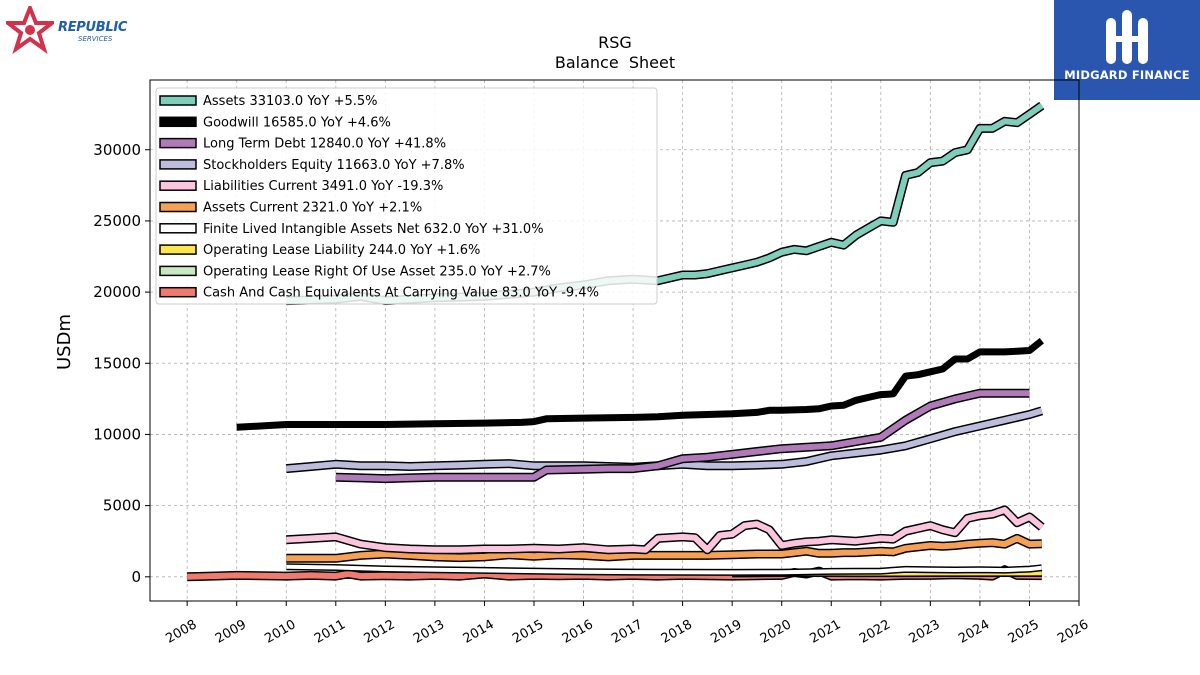 The image size is (1200, 675). What do you see at coordinates (334, 165) in the screenshot?
I see `legend-entry: Stockholders Equity 11663.0 YoY +7.8%` at bounding box center [334, 165].